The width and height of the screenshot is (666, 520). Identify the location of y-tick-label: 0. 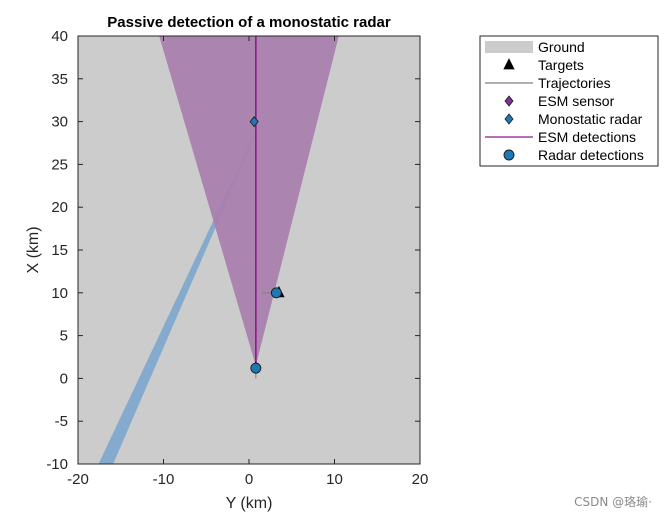
(64, 378).